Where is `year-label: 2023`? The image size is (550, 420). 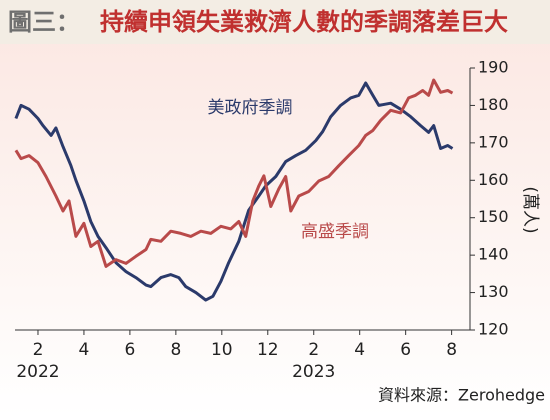 year-label: 2023 is located at coordinates (313, 372).